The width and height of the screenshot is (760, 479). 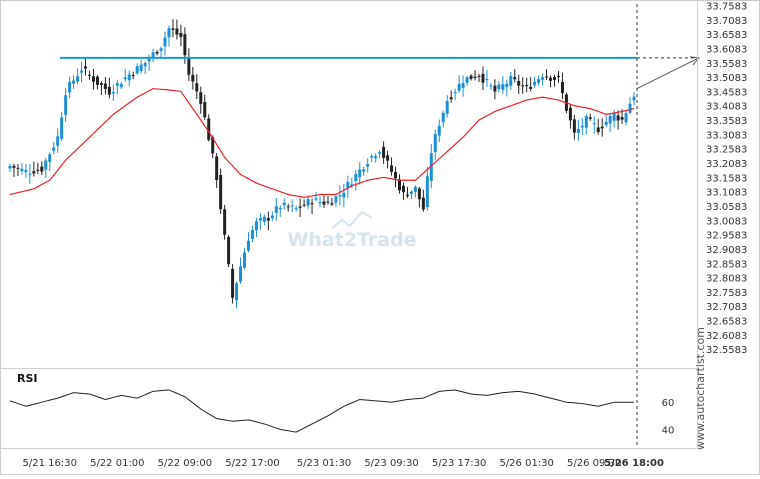 What do you see at coordinates (324, 463) in the screenshot?
I see `time-tick-label: 5/23 01:30` at bounding box center [324, 463].